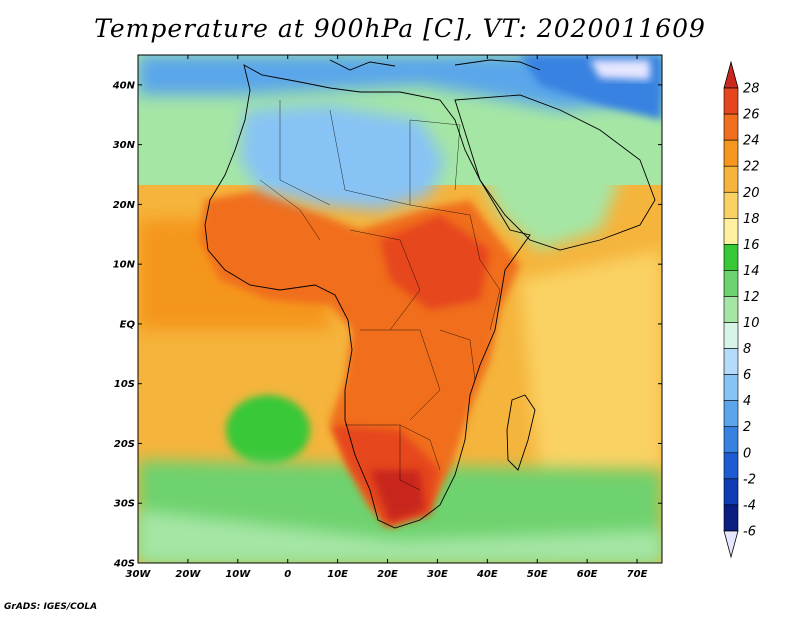  I want to click on colorbar-label: 26, so click(751, 115).